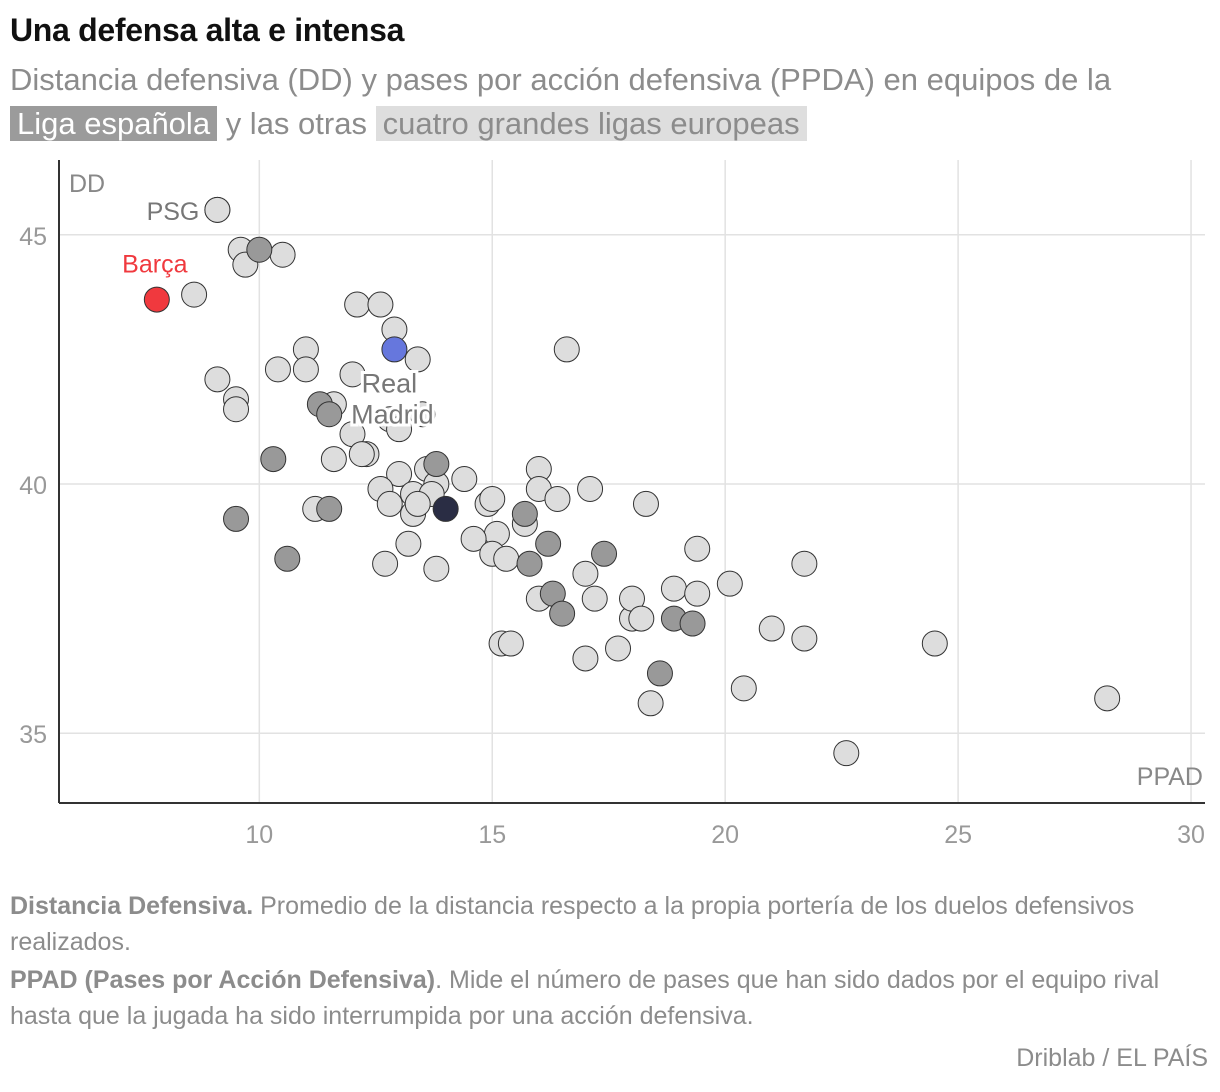 The width and height of the screenshot is (1220, 1092). Describe the element at coordinates (114, 123) in the screenshot. I see `legend-spain: Liga española` at that location.